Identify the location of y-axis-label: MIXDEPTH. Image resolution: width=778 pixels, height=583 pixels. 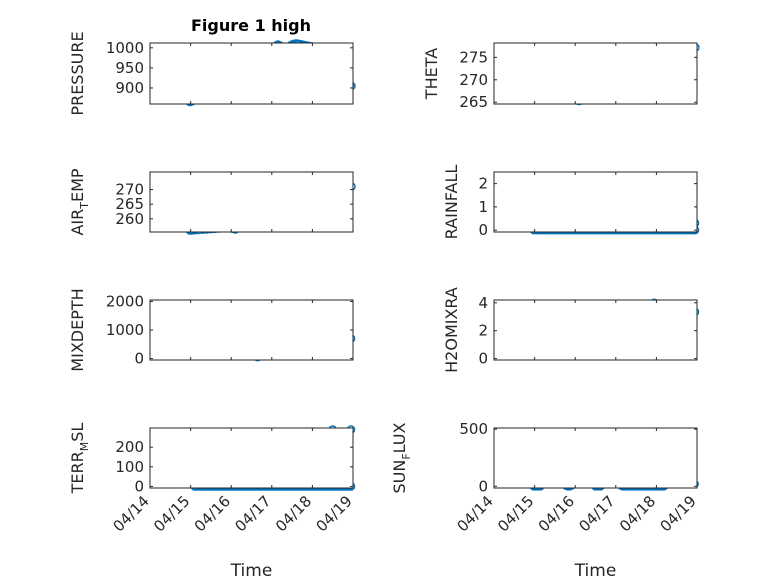
(77, 329).